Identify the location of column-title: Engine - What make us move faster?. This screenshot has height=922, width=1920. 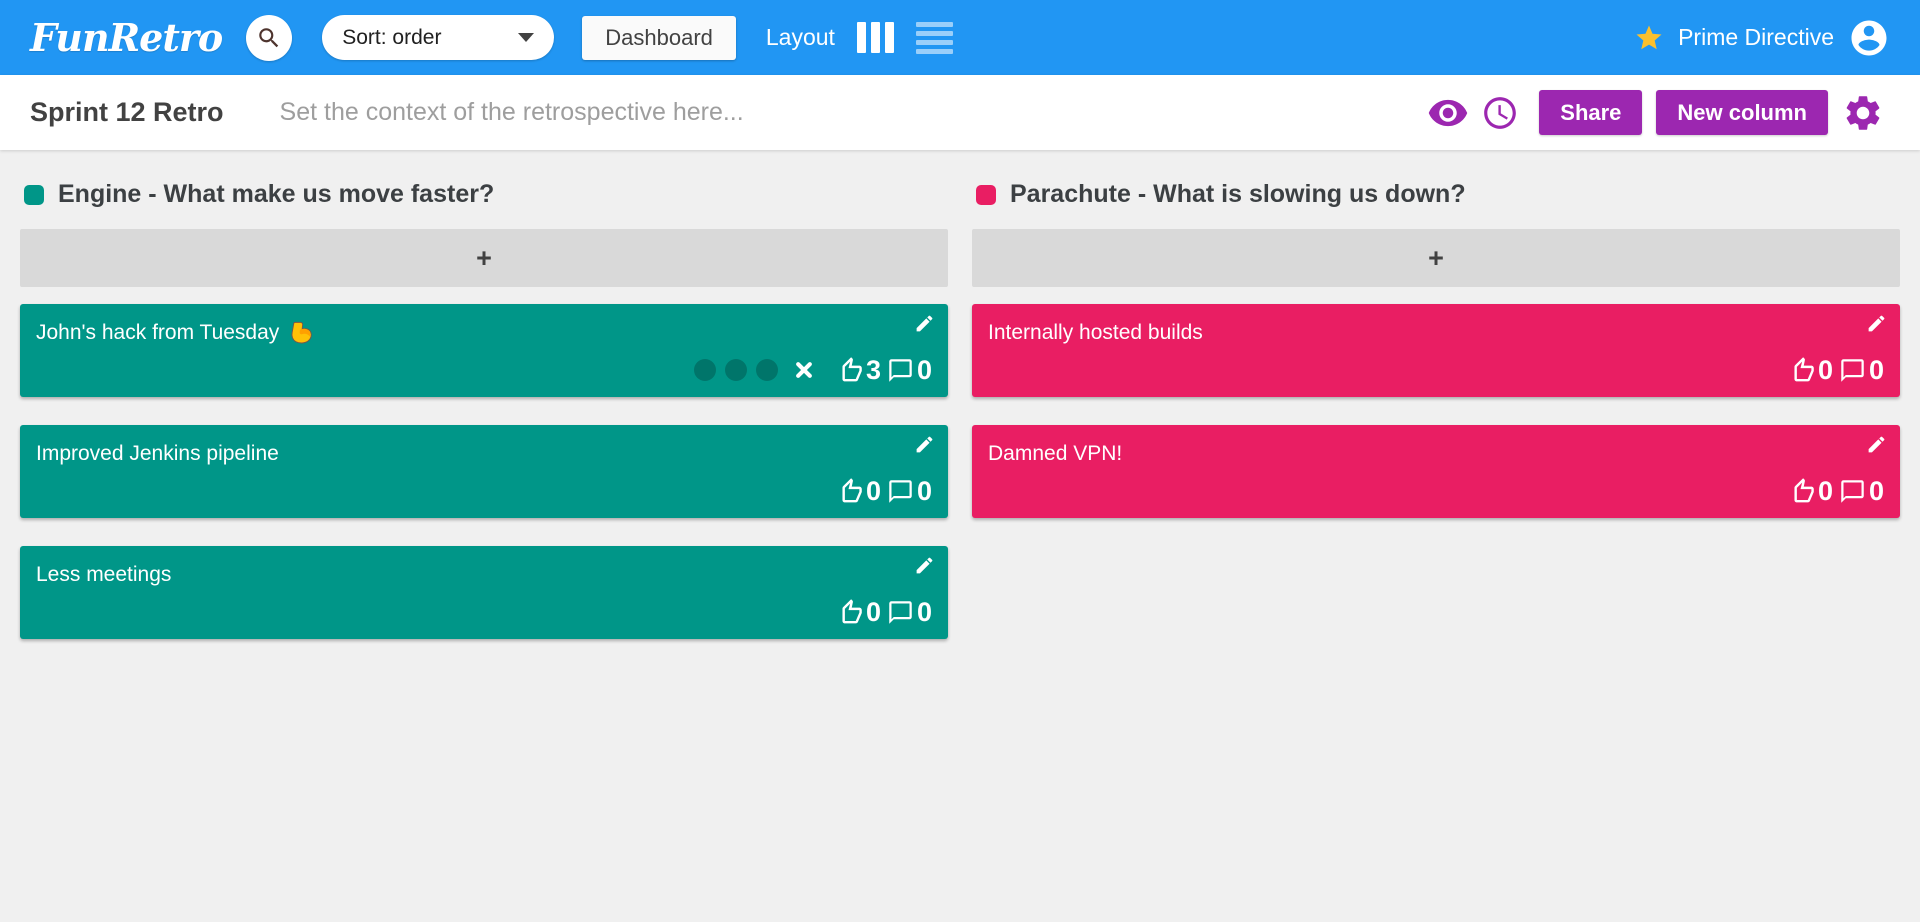
(276, 194).